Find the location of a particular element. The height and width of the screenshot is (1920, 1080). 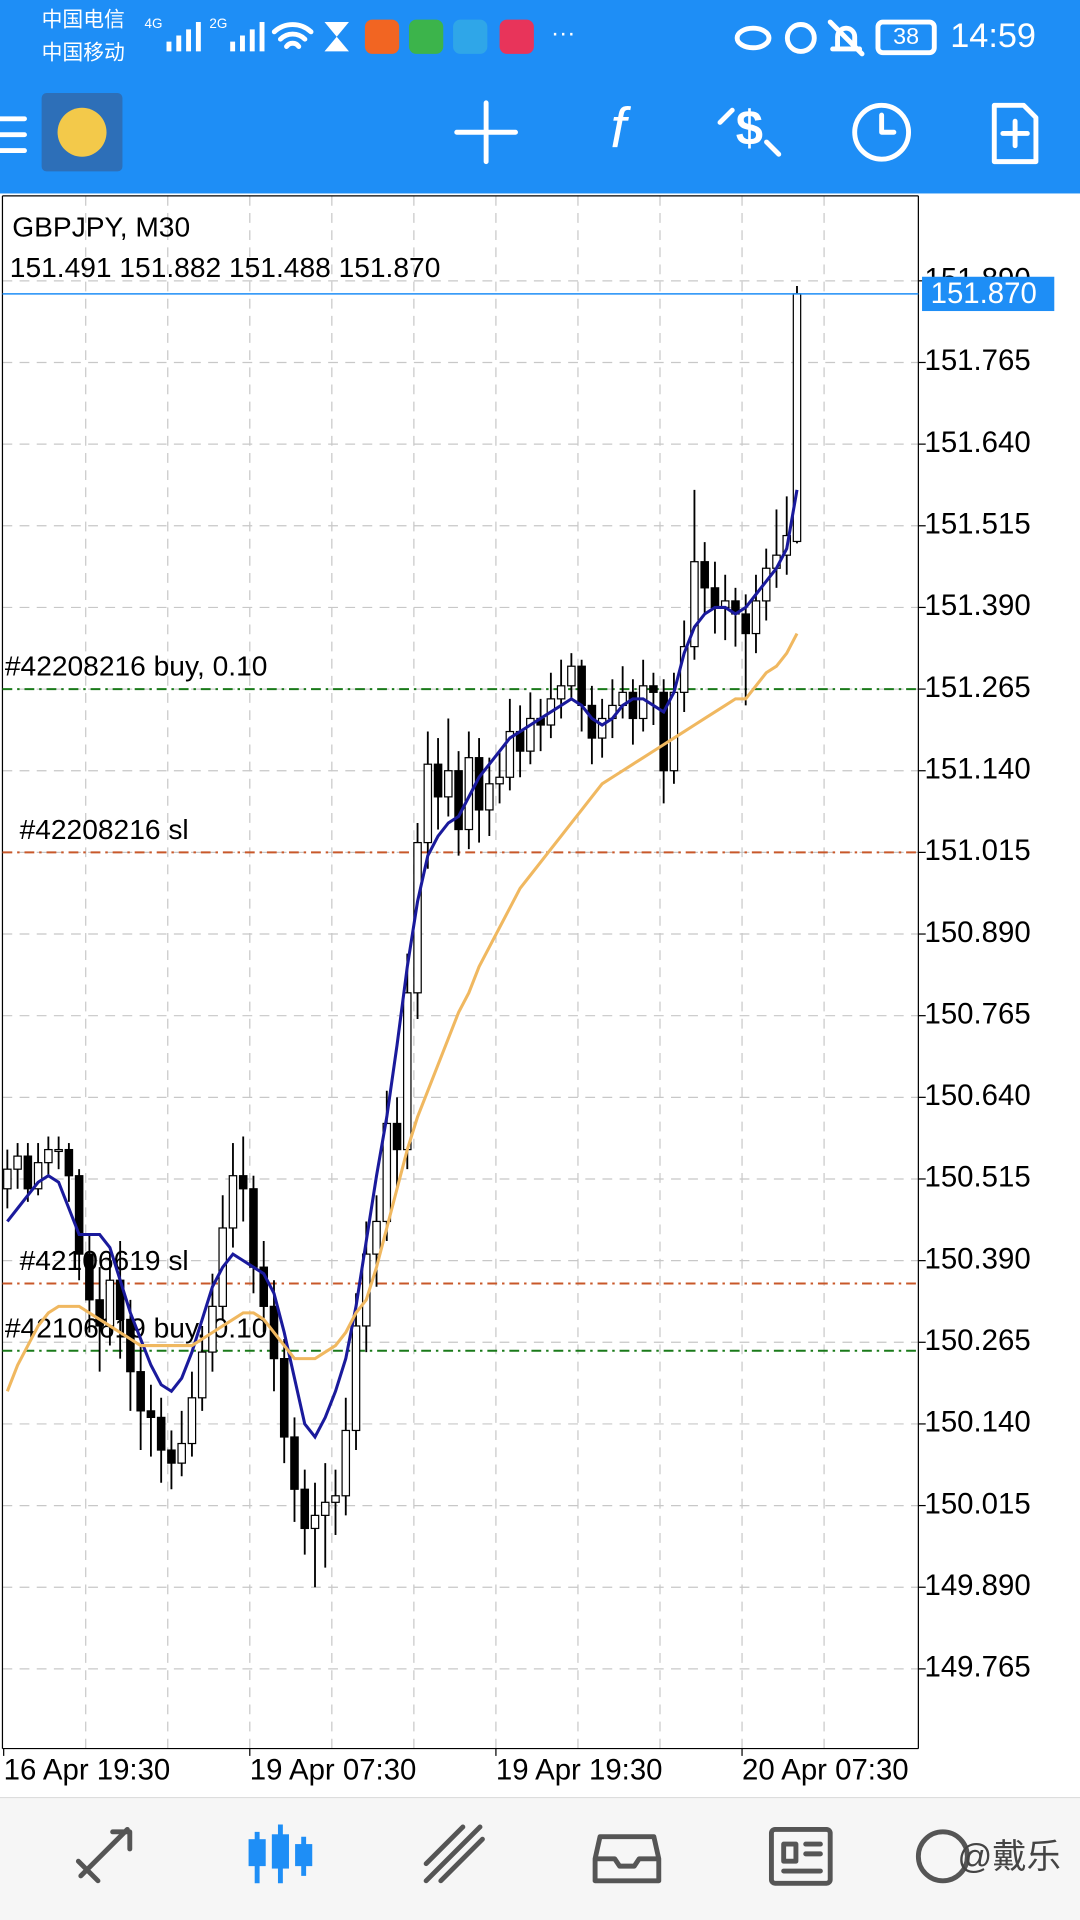

new-order-button is located at coordinates (1015, 133).